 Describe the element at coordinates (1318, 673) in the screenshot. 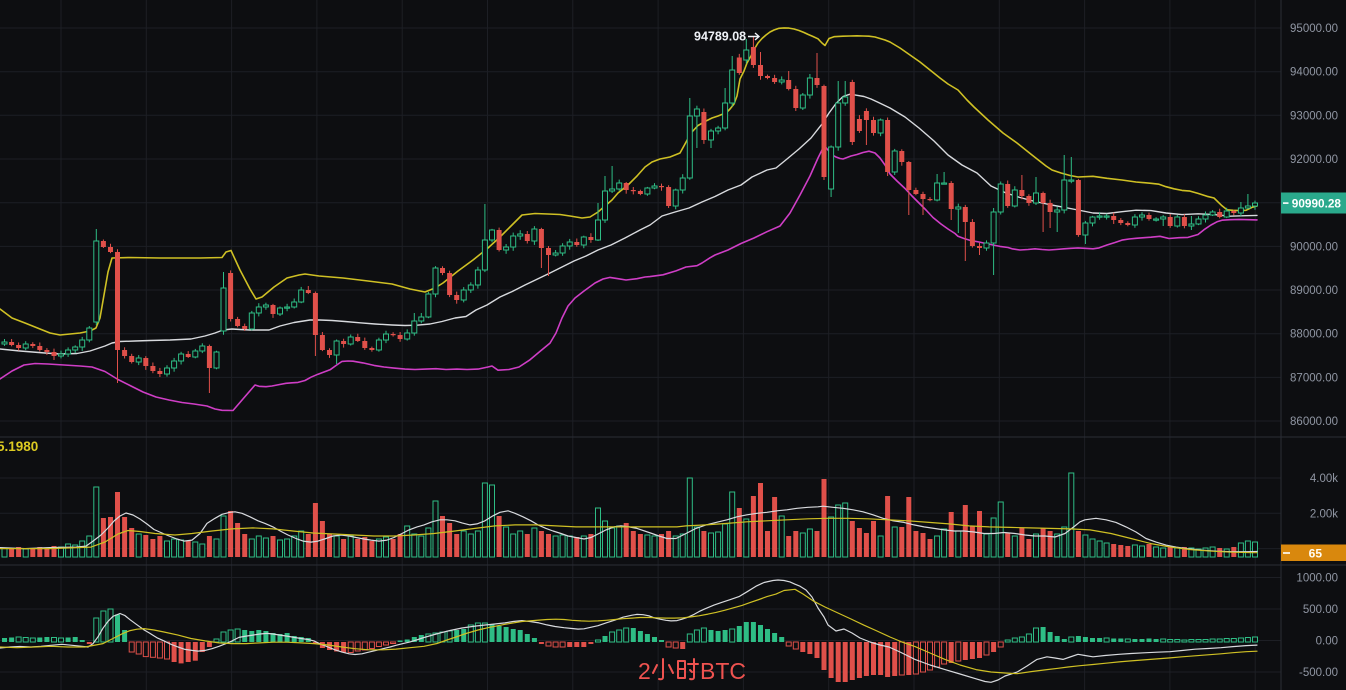

I see `svg-text: -500.00` at that location.